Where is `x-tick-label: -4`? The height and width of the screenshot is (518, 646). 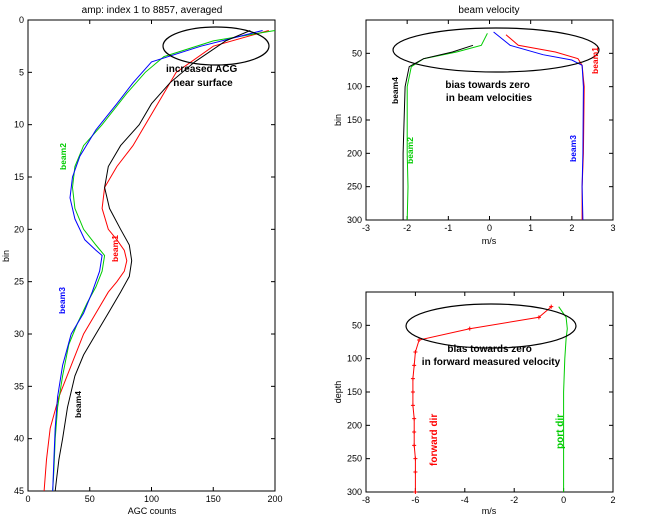
x-tick-label: -4 is located at coordinates (465, 500).